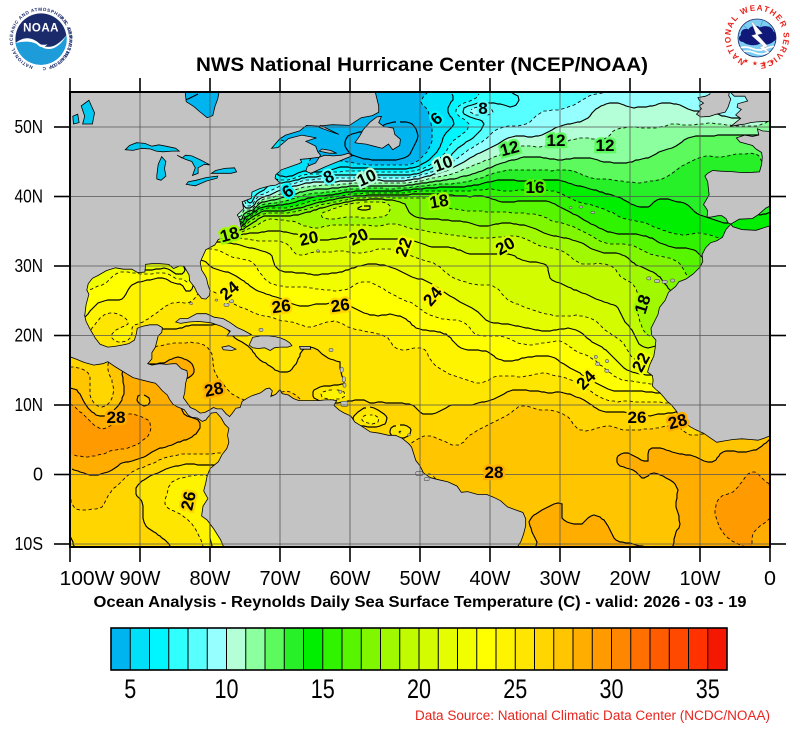 The image size is (800, 737). Describe the element at coordinates (41, 29) in the screenshot. I see `svg-text: NOAA` at that location.